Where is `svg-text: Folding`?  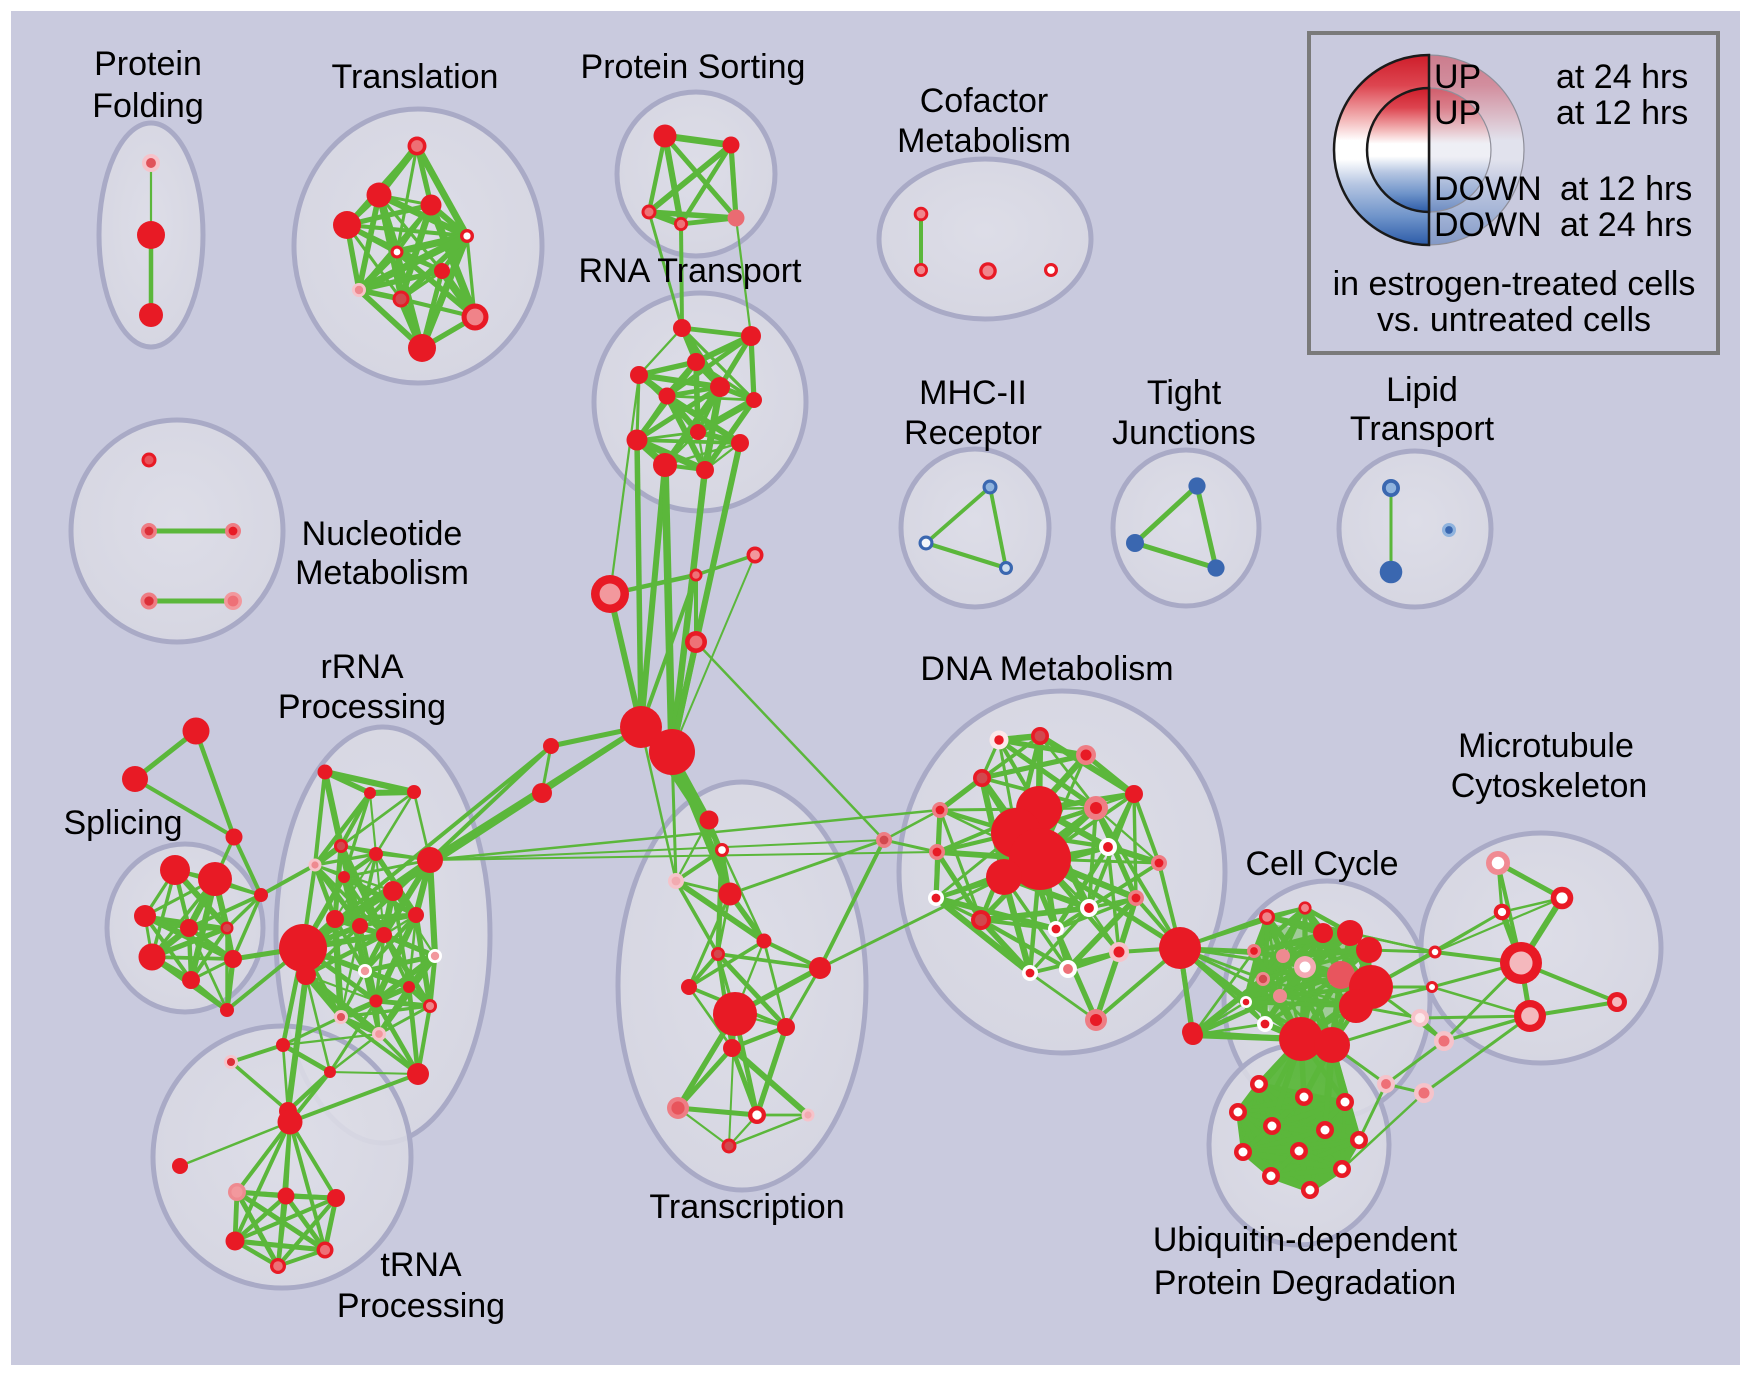
svg-text: Folding is located at coordinates (148, 106).